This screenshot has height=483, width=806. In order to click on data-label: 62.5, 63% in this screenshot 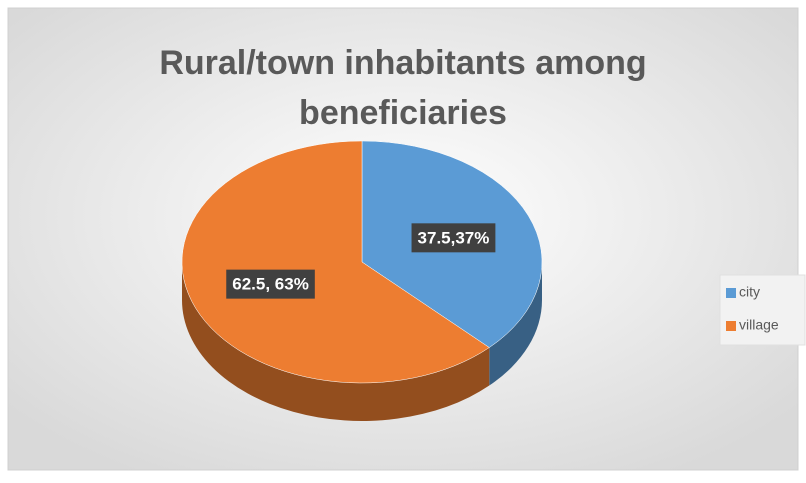, I will do `click(270, 284)`.